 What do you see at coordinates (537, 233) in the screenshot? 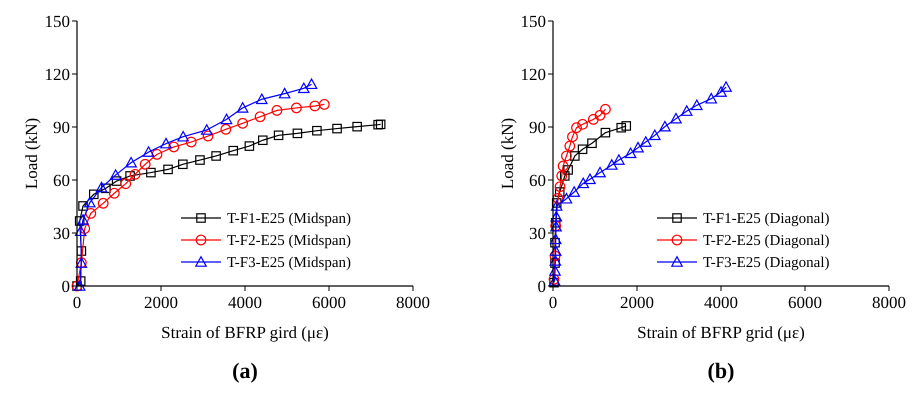
I see `y-tick-label: 30` at bounding box center [537, 233].